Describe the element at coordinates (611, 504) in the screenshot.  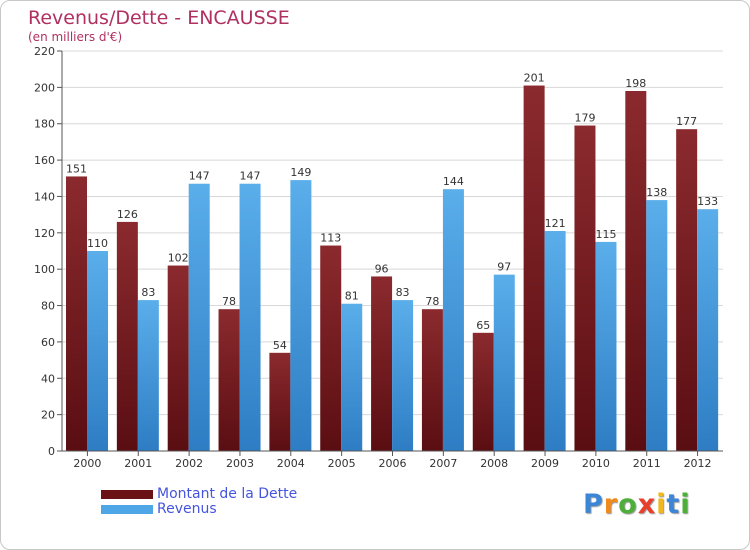
I see `logo-letter: r` at that location.